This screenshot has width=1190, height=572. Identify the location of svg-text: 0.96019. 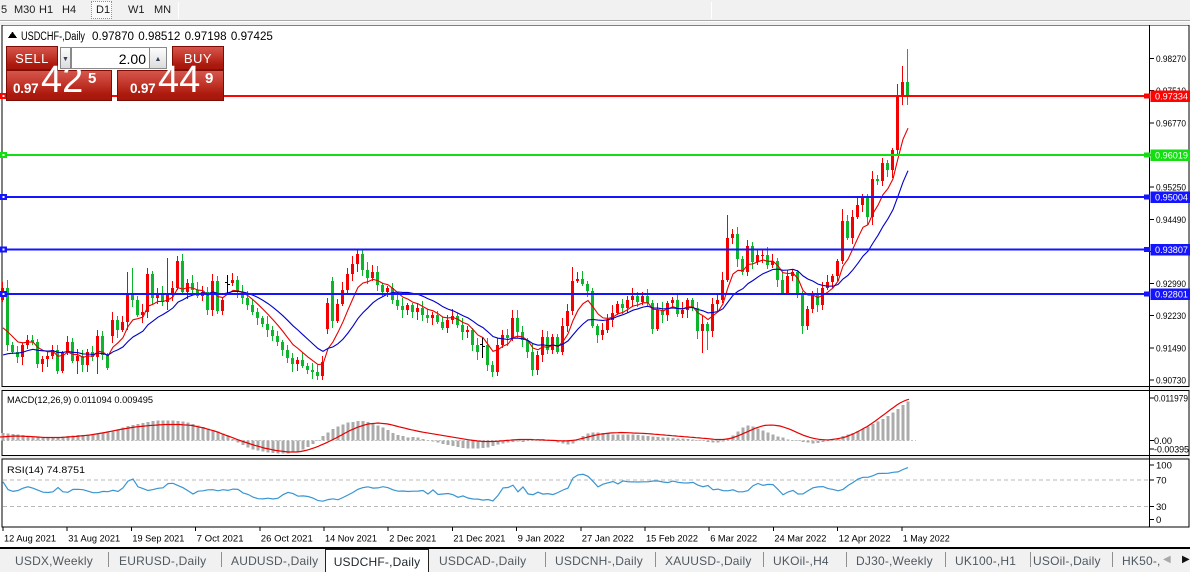
(1171, 156).